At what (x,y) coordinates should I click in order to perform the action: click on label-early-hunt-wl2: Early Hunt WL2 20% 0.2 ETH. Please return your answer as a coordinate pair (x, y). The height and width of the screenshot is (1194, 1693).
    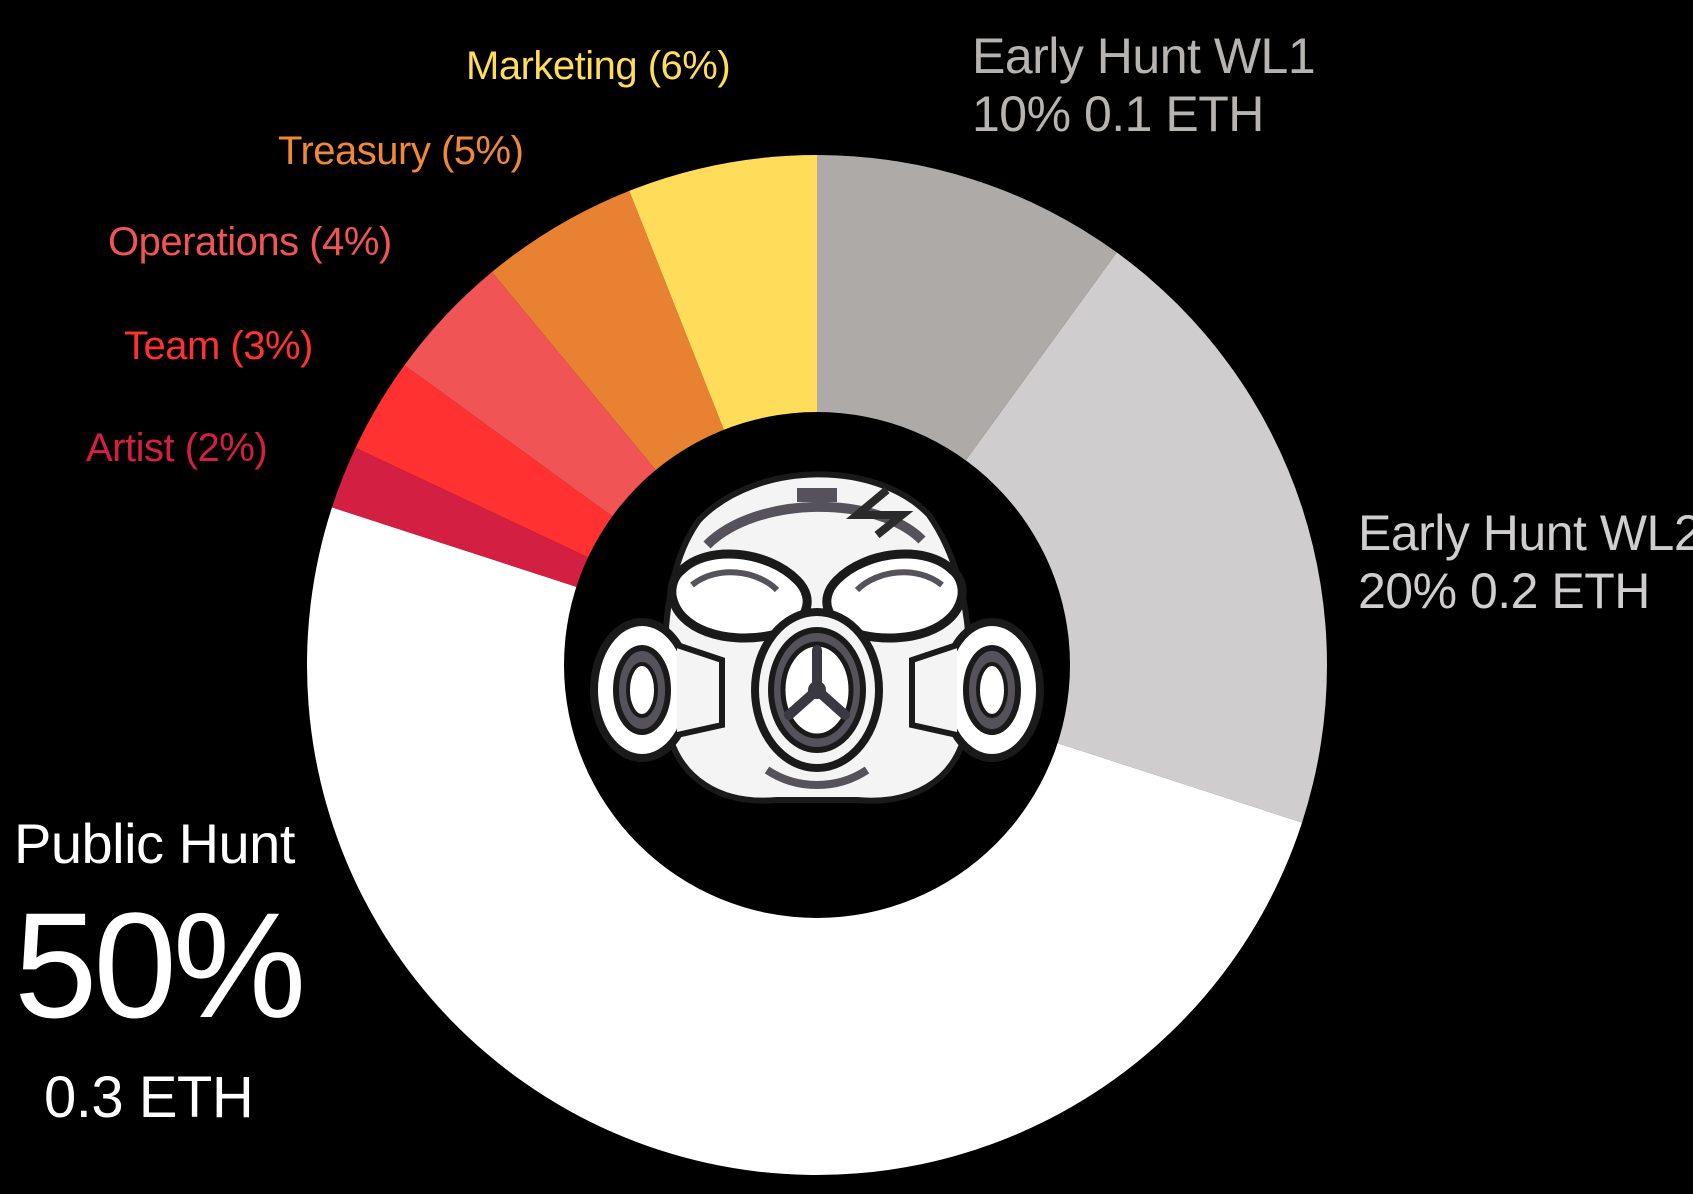
    Looking at the image, I should click on (1525, 562).